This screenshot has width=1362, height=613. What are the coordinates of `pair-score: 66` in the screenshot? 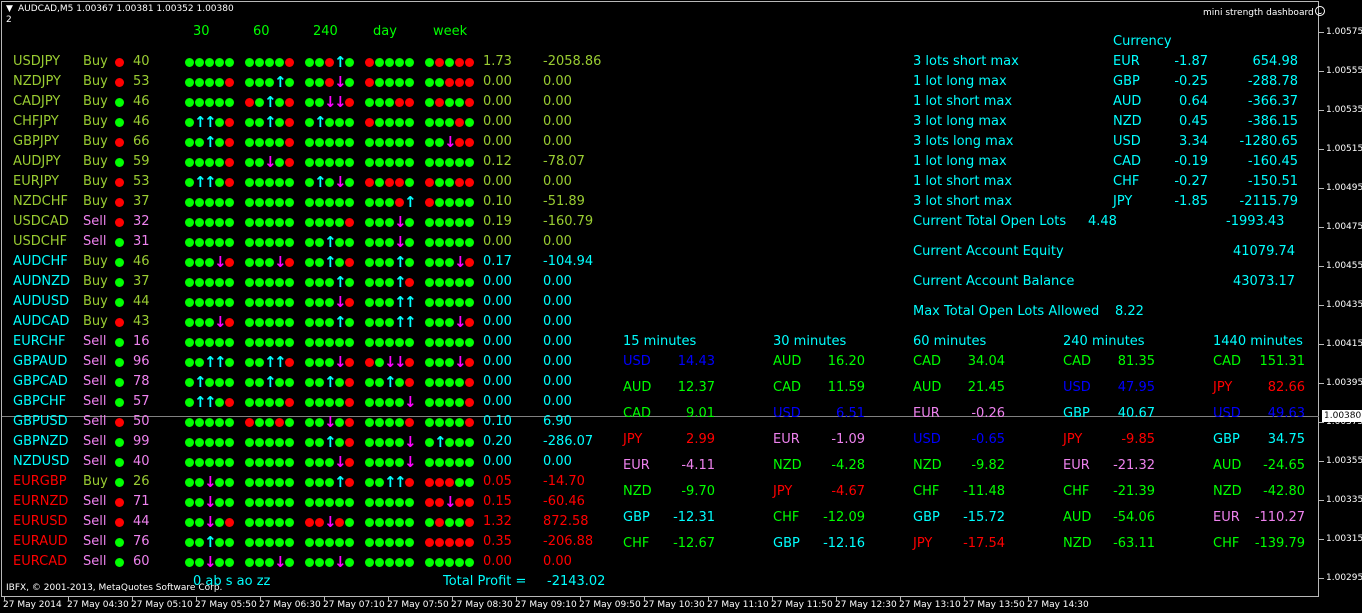 It's located at (141, 141).